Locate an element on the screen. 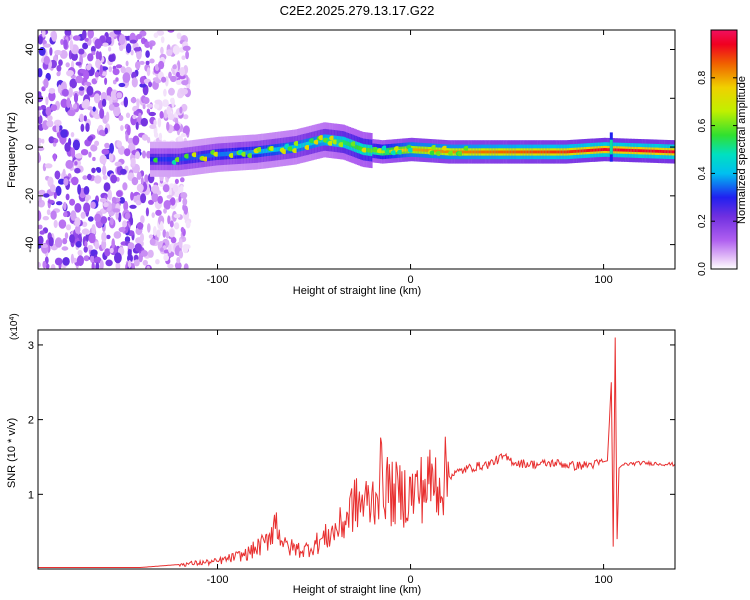 This screenshot has width=750, height=600. bottom-y-axis-label: SNR (10 * v/v) is located at coordinates (12, 453).